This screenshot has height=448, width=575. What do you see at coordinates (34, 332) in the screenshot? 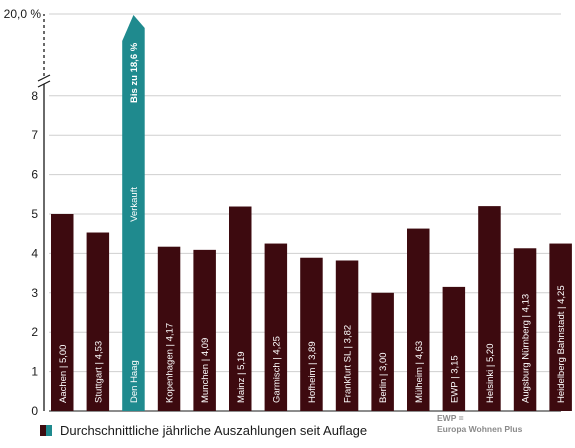
I see `y-tick-label: 2` at bounding box center [34, 332].